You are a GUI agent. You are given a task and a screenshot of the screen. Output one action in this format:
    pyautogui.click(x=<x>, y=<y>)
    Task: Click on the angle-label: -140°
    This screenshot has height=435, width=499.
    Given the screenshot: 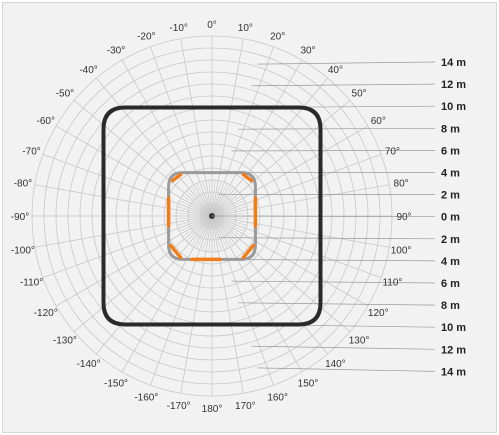 What is the action you would take?
    pyautogui.click(x=89, y=364)
    